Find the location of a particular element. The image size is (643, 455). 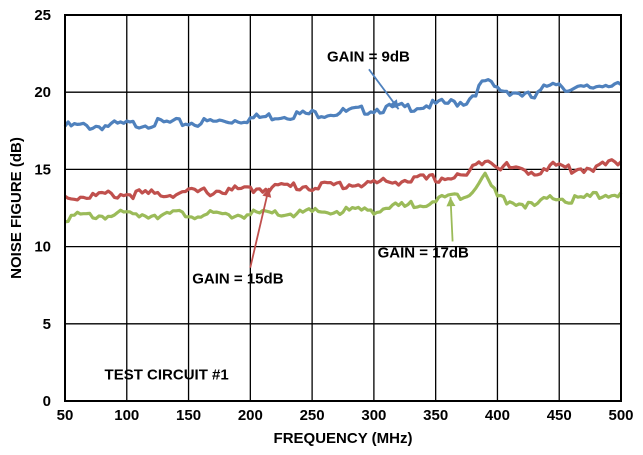

x-tick-label: 400 is located at coordinates (497, 415).